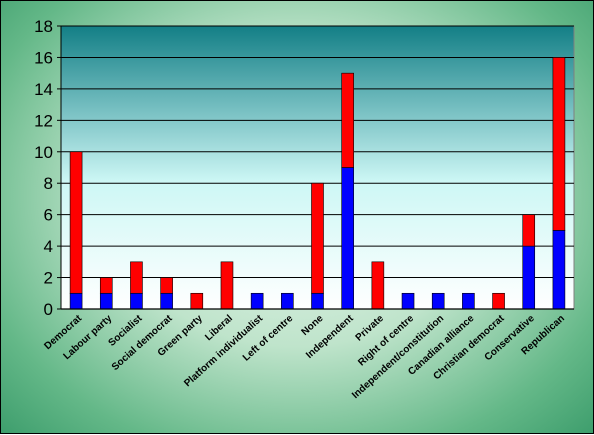 Image resolution: width=594 pixels, height=435 pixels. What do you see at coordinates (48, 183) in the screenshot?
I see `y-tick-label: 8` at bounding box center [48, 183].